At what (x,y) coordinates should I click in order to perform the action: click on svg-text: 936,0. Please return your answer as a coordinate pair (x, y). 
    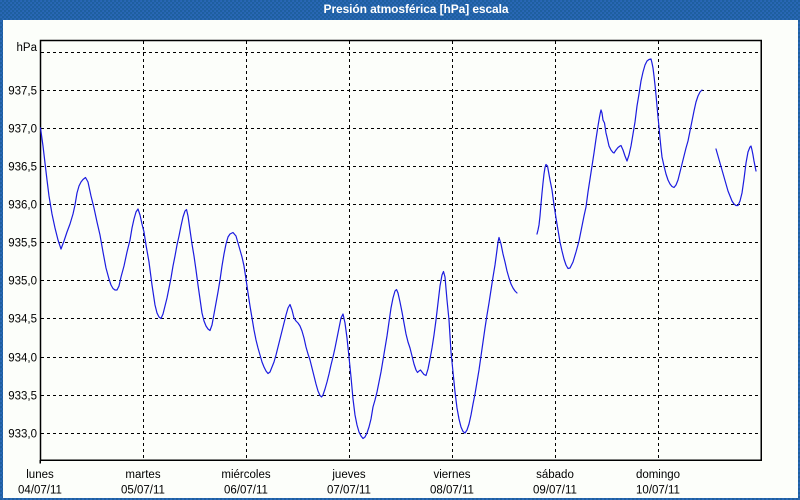
    Looking at the image, I should click on (22, 206).